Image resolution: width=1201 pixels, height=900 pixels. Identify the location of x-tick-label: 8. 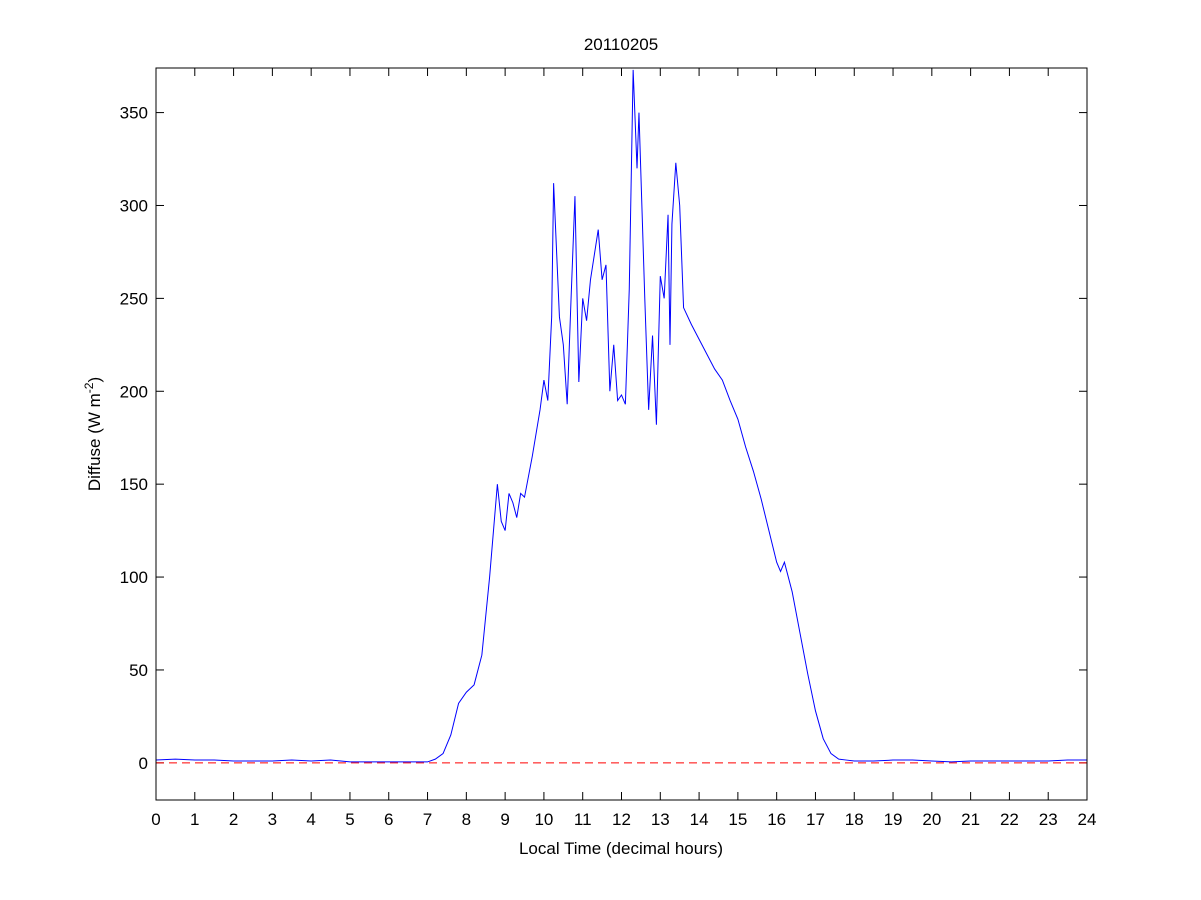
(466, 819).